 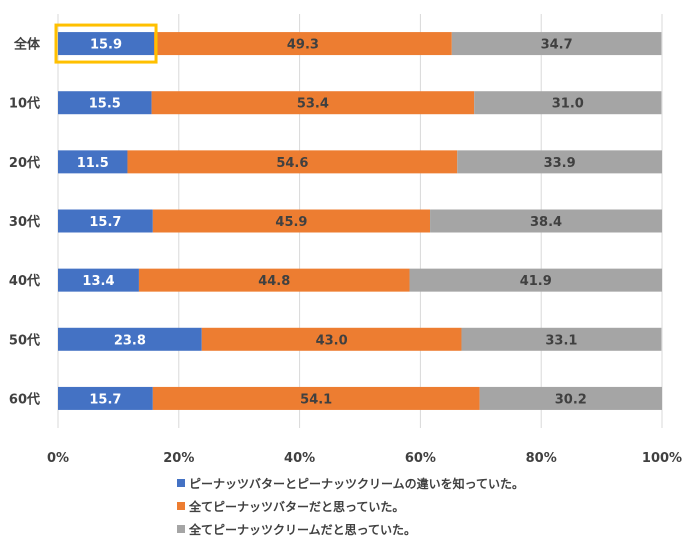 I want to click on category-label: 40代, so click(x=24, y=281).